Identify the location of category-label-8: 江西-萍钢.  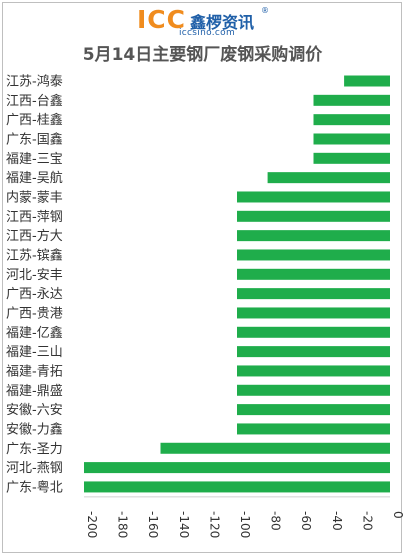
(34, 217).